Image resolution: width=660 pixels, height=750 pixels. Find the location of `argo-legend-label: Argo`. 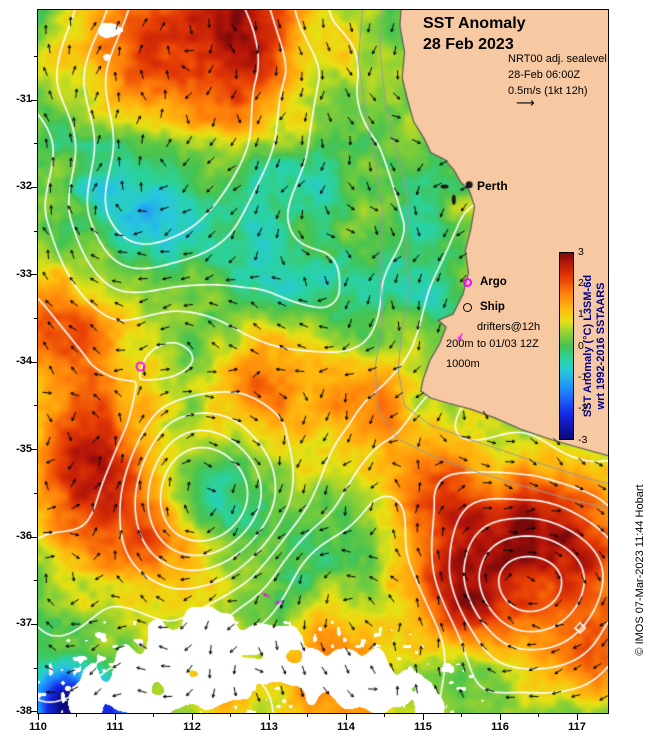

argo-legend-label: Argo is located at coordinates (493, 282).